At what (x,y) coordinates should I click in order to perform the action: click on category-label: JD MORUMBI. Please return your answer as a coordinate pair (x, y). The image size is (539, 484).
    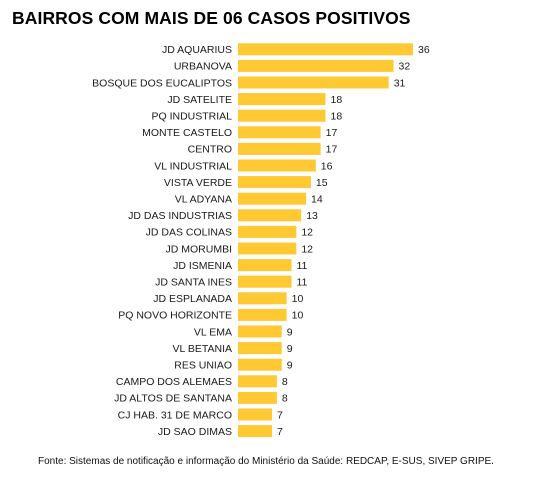
    Looking at the image, I should click on (199, 249).